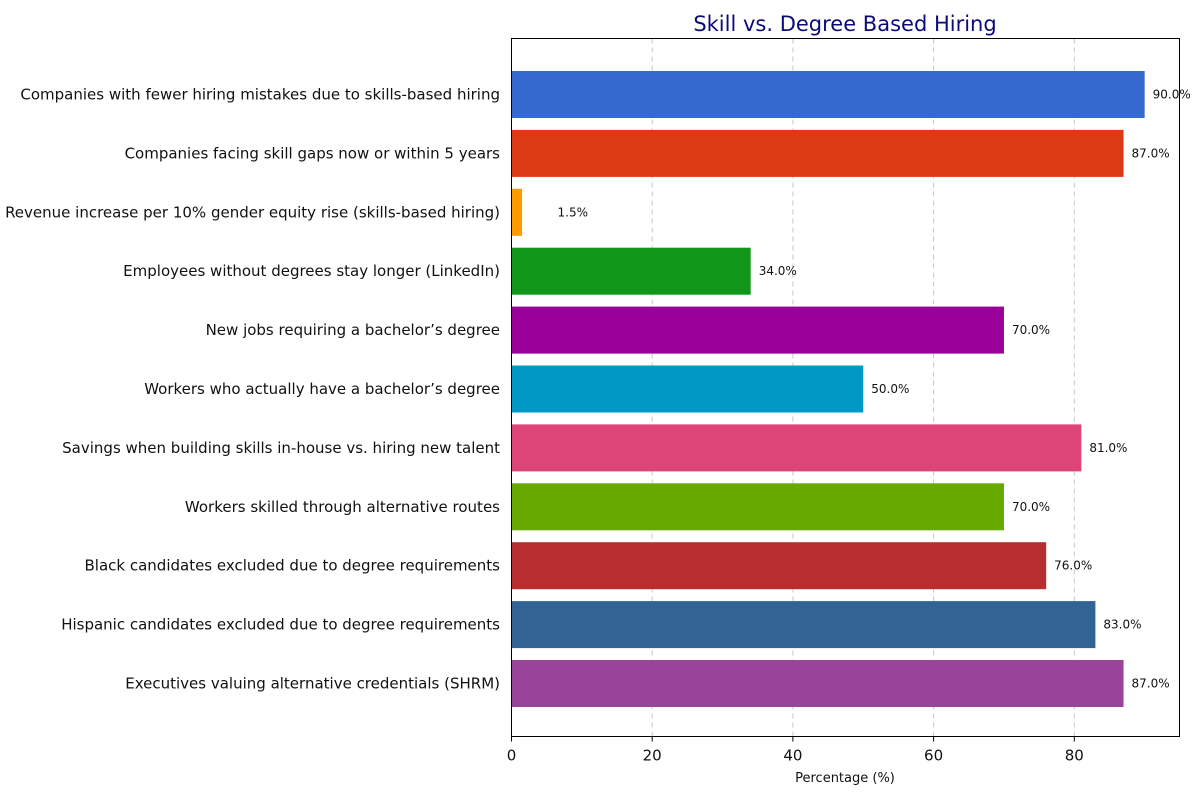  I want to click on x-tick-label: 20, so click(652, 756).